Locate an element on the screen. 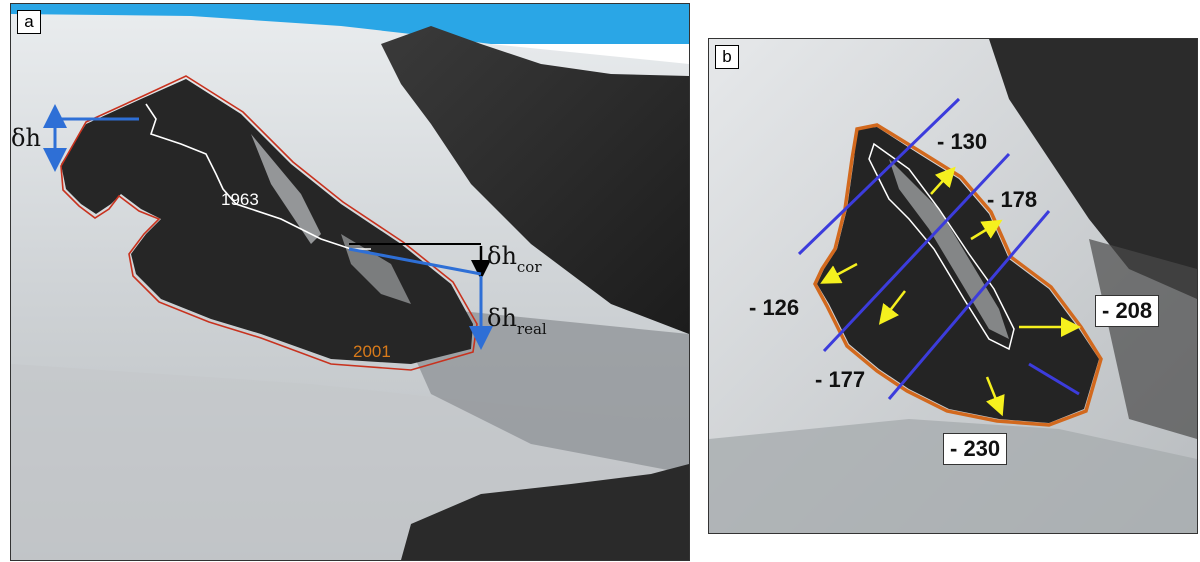 Image resolution: width=1200 pixels, height=562 pixels. dh-cor-label: δhcor is located at coordinates (514, 259).